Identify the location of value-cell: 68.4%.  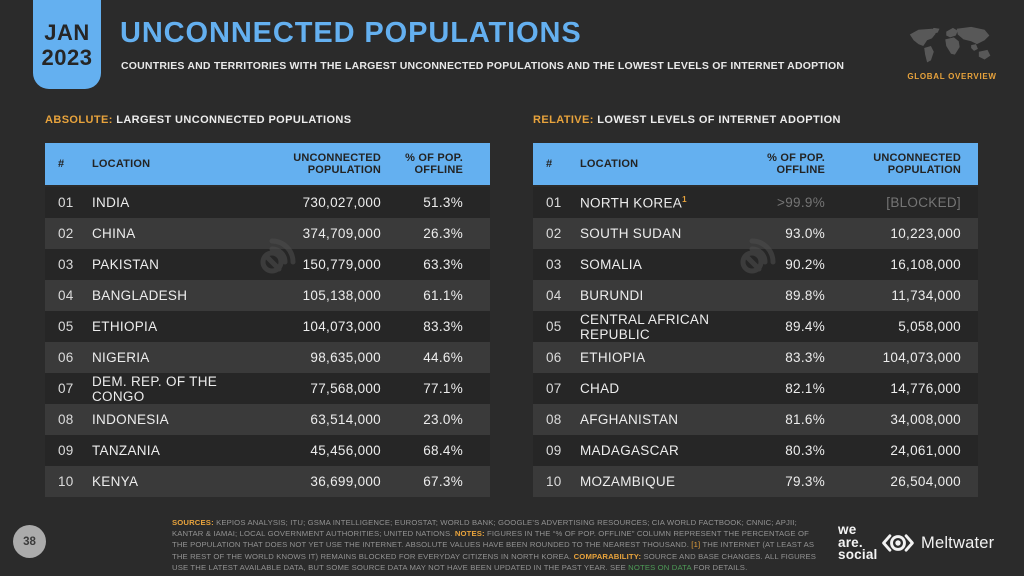
(443, 450).